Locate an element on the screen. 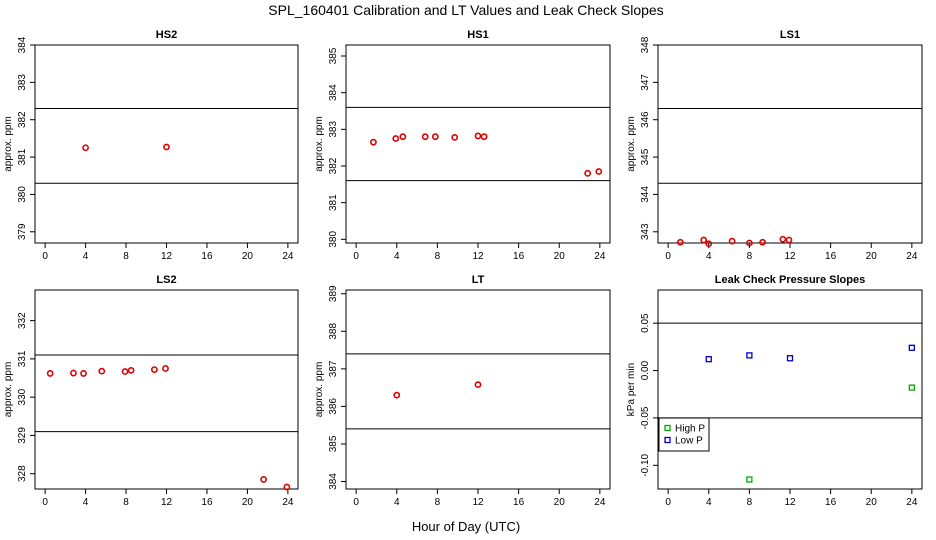 Image resolution: width=936 pixels, height=540 pixels. panel-title: HS1 is located at coordinates (477, 35).